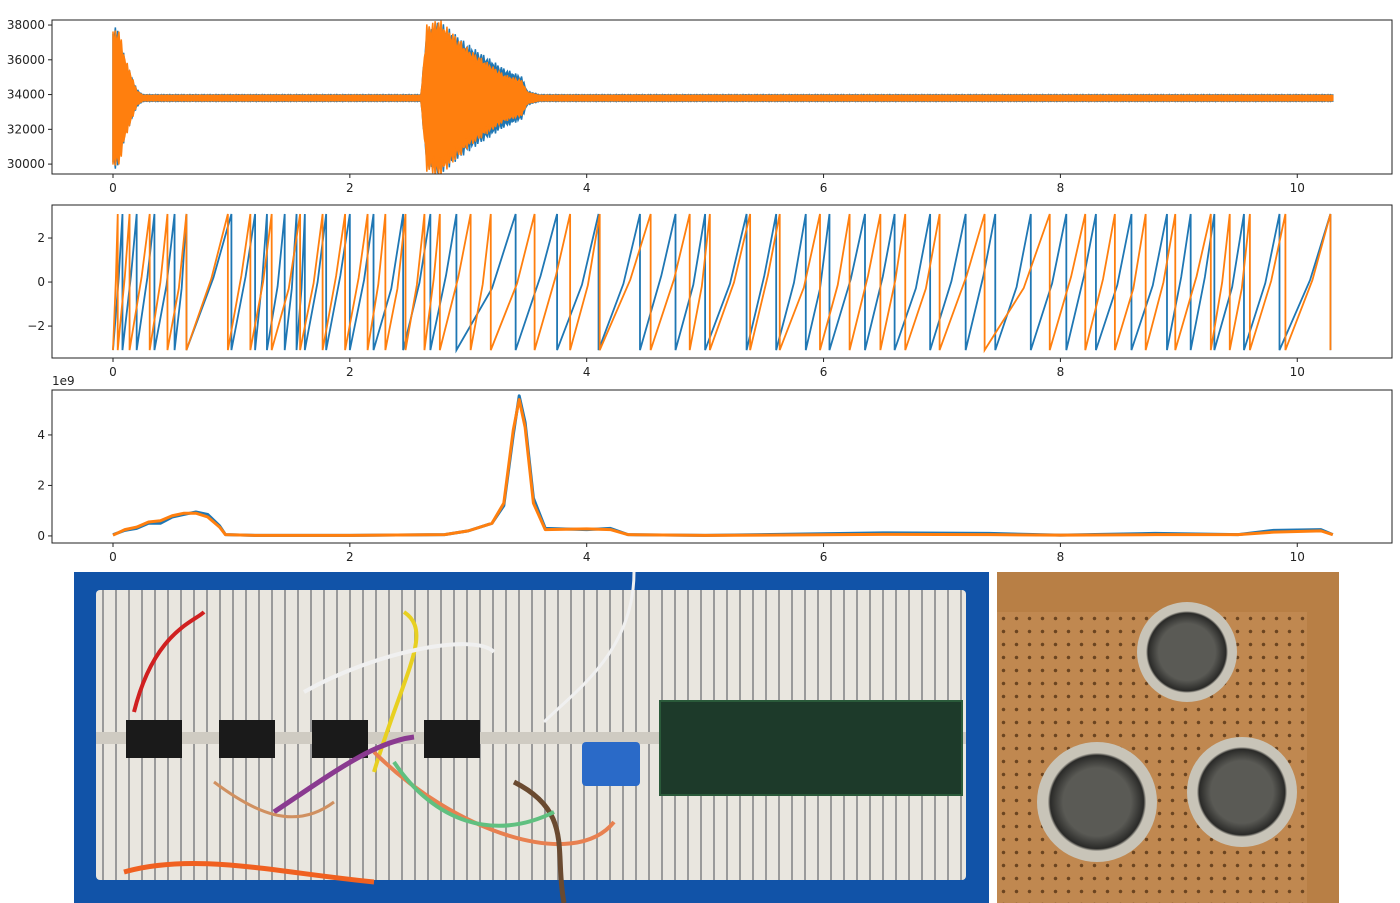 The width and height of the screenshot is (1400, 903). I want to click on series-1-energy, so click(723, 465).